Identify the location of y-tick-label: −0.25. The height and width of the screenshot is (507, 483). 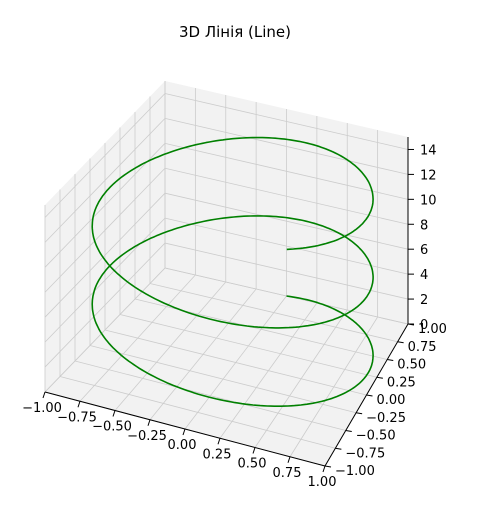
(386, 418).